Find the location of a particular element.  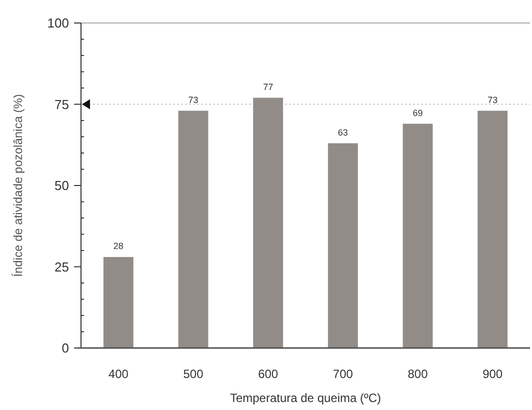

y-tick-label: 100 is located at coordinates (58, 23).